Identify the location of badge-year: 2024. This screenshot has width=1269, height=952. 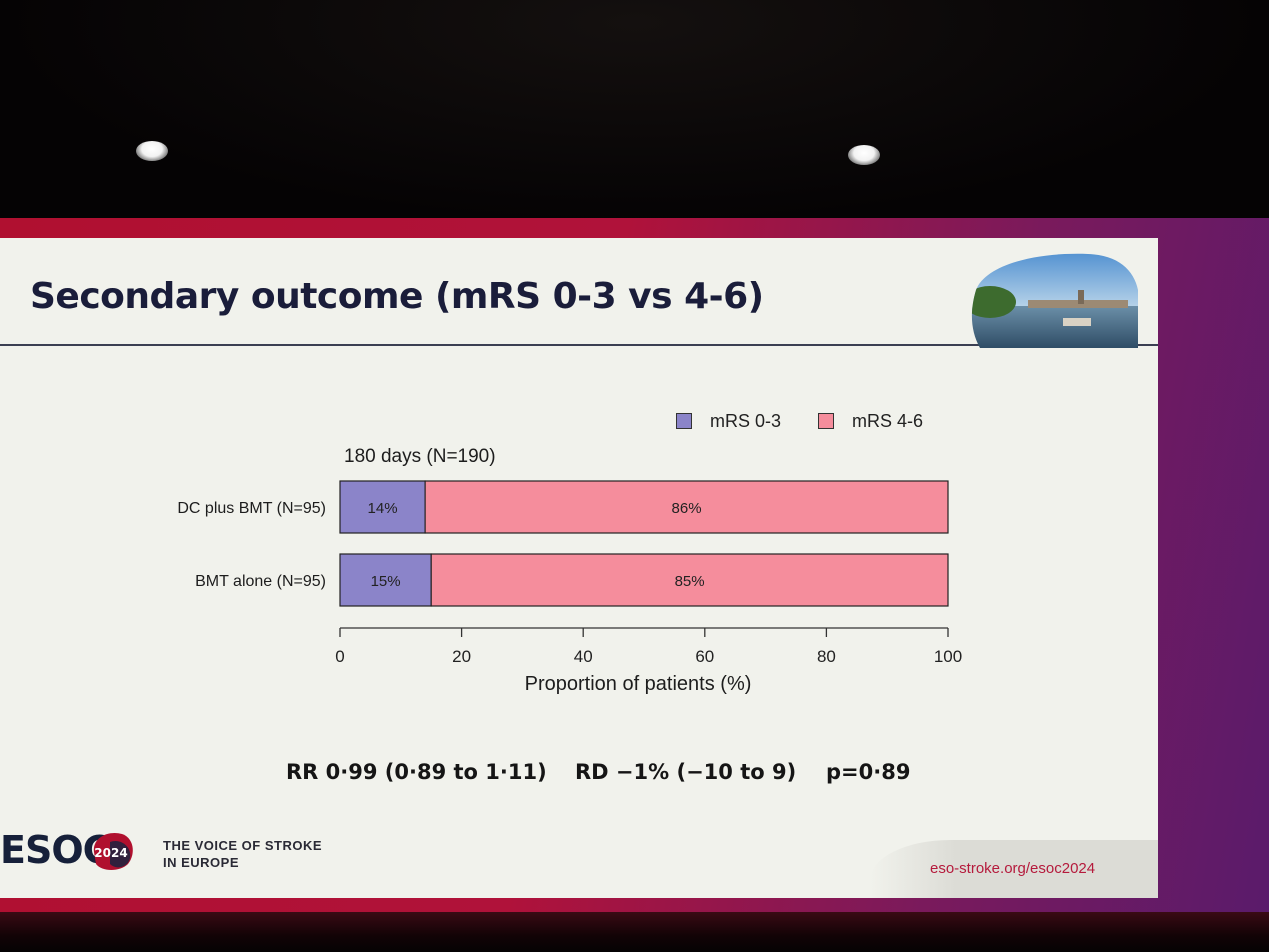
(110, 853).